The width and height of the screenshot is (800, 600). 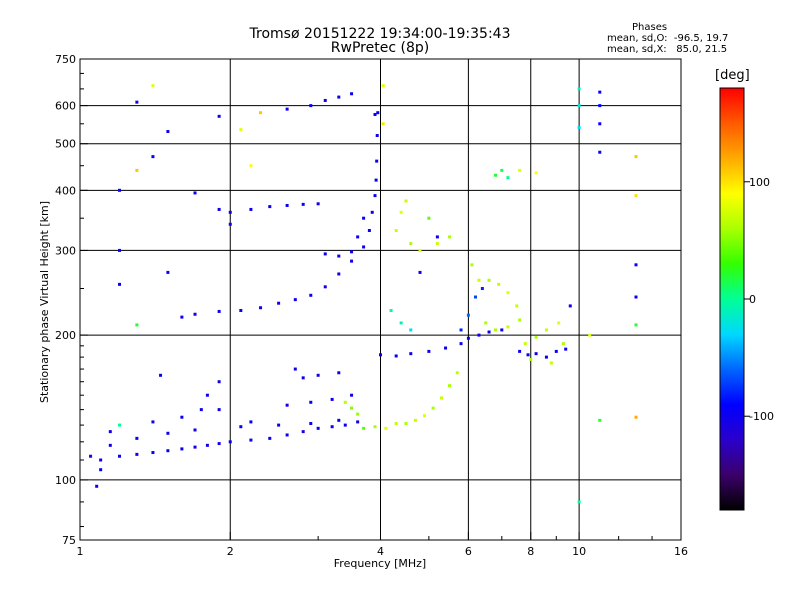 What do you see at coordinates (668, 38) in the screenshot?
I see `stats-o-mode: mean, sd,O: -96.5, 19.7` at bounding box center [668, 38].